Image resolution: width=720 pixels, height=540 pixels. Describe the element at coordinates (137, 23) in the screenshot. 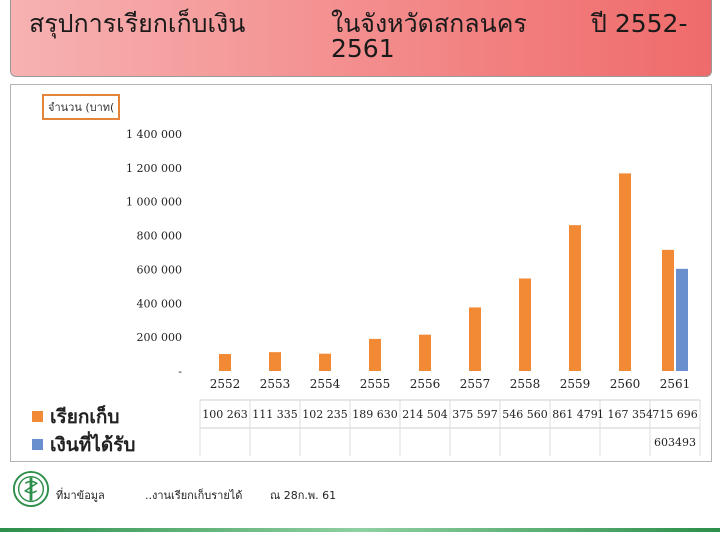

I see `title-text-1: สรุปการเรียกเก็บเงิน` at that location.